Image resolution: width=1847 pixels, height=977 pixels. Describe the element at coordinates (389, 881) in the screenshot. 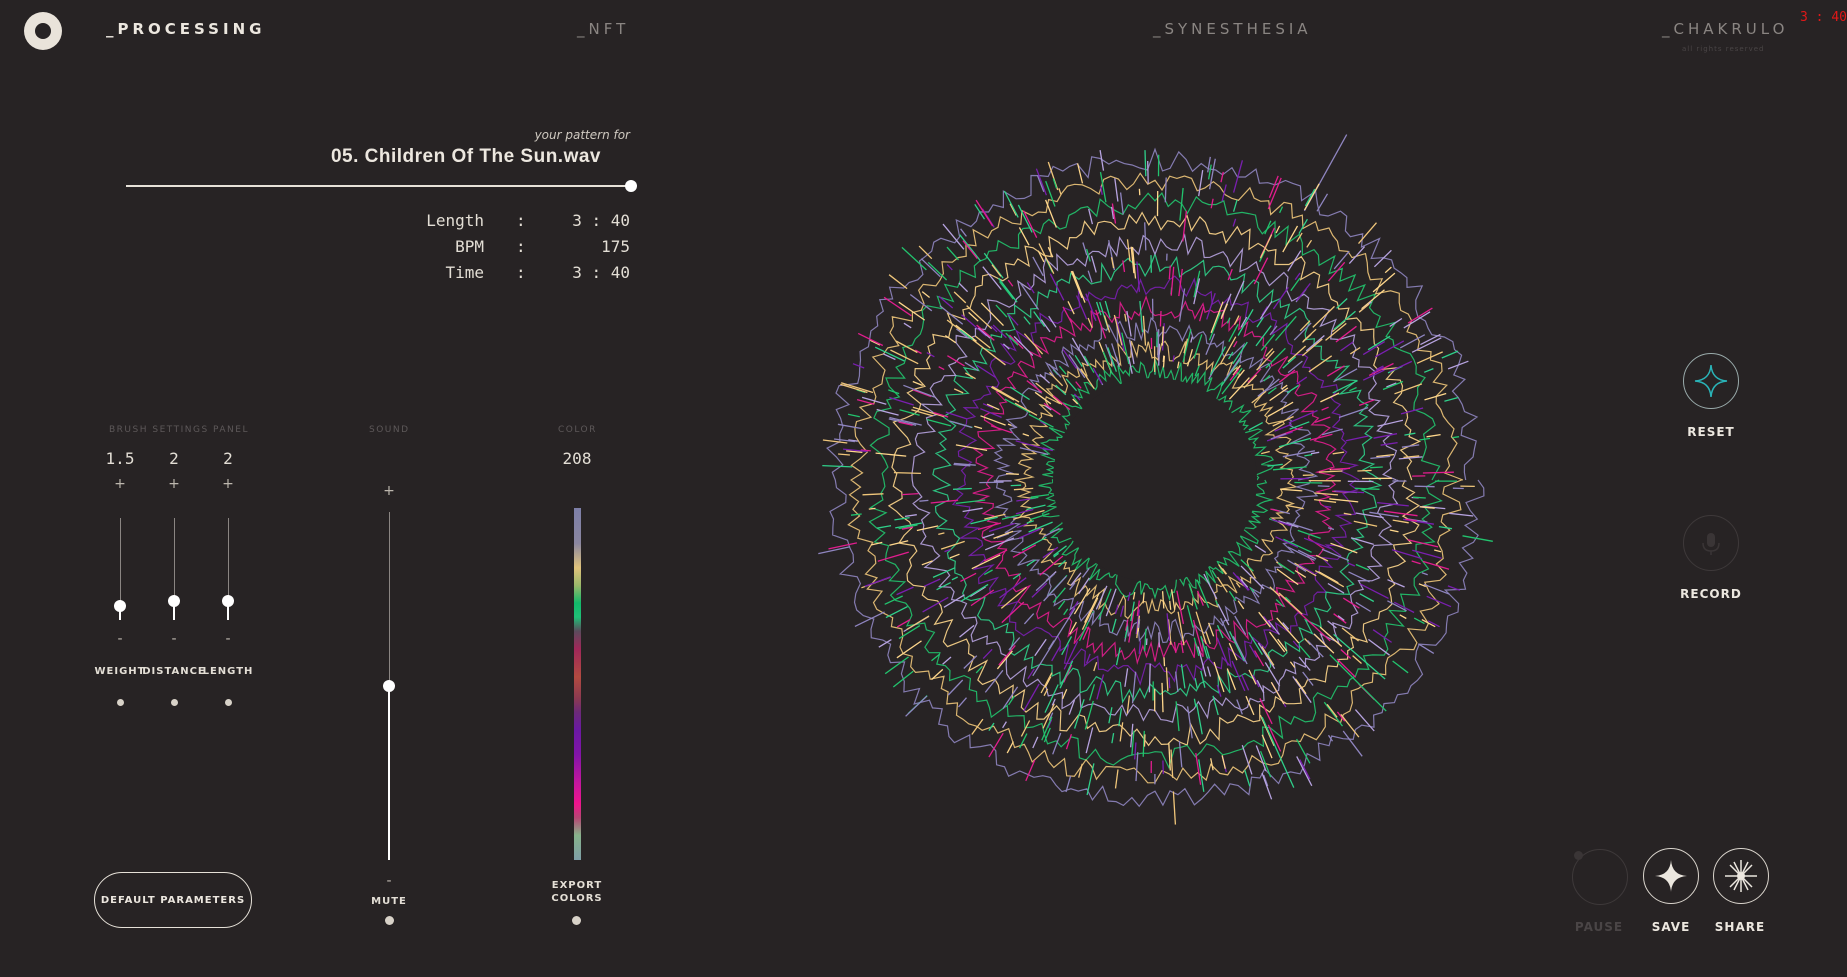

I see `sound-minus-button: -` at that location.